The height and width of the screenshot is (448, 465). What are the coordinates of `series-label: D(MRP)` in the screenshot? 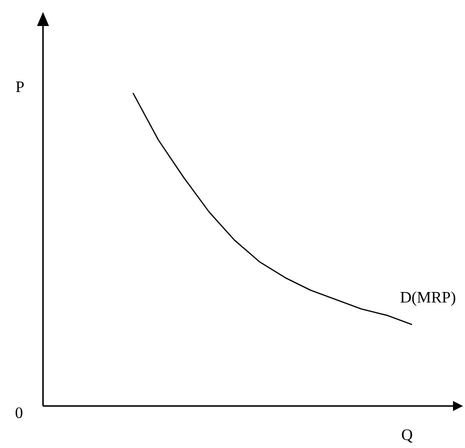 It's located at (428, 298).